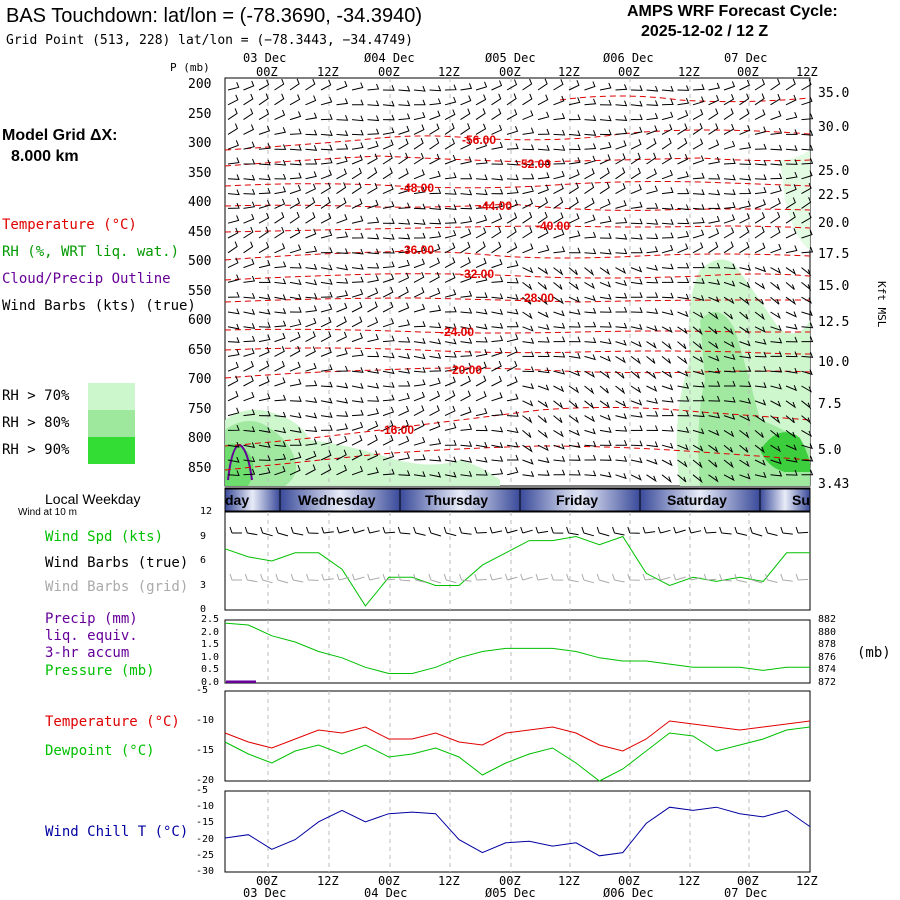 The width and height of the screenshot is (900, 900). What do you see at coordinates (117, 832) in the screenshot?
I see `chill-label: Wind Chill T (°C)` at bounding box center [117, 832].